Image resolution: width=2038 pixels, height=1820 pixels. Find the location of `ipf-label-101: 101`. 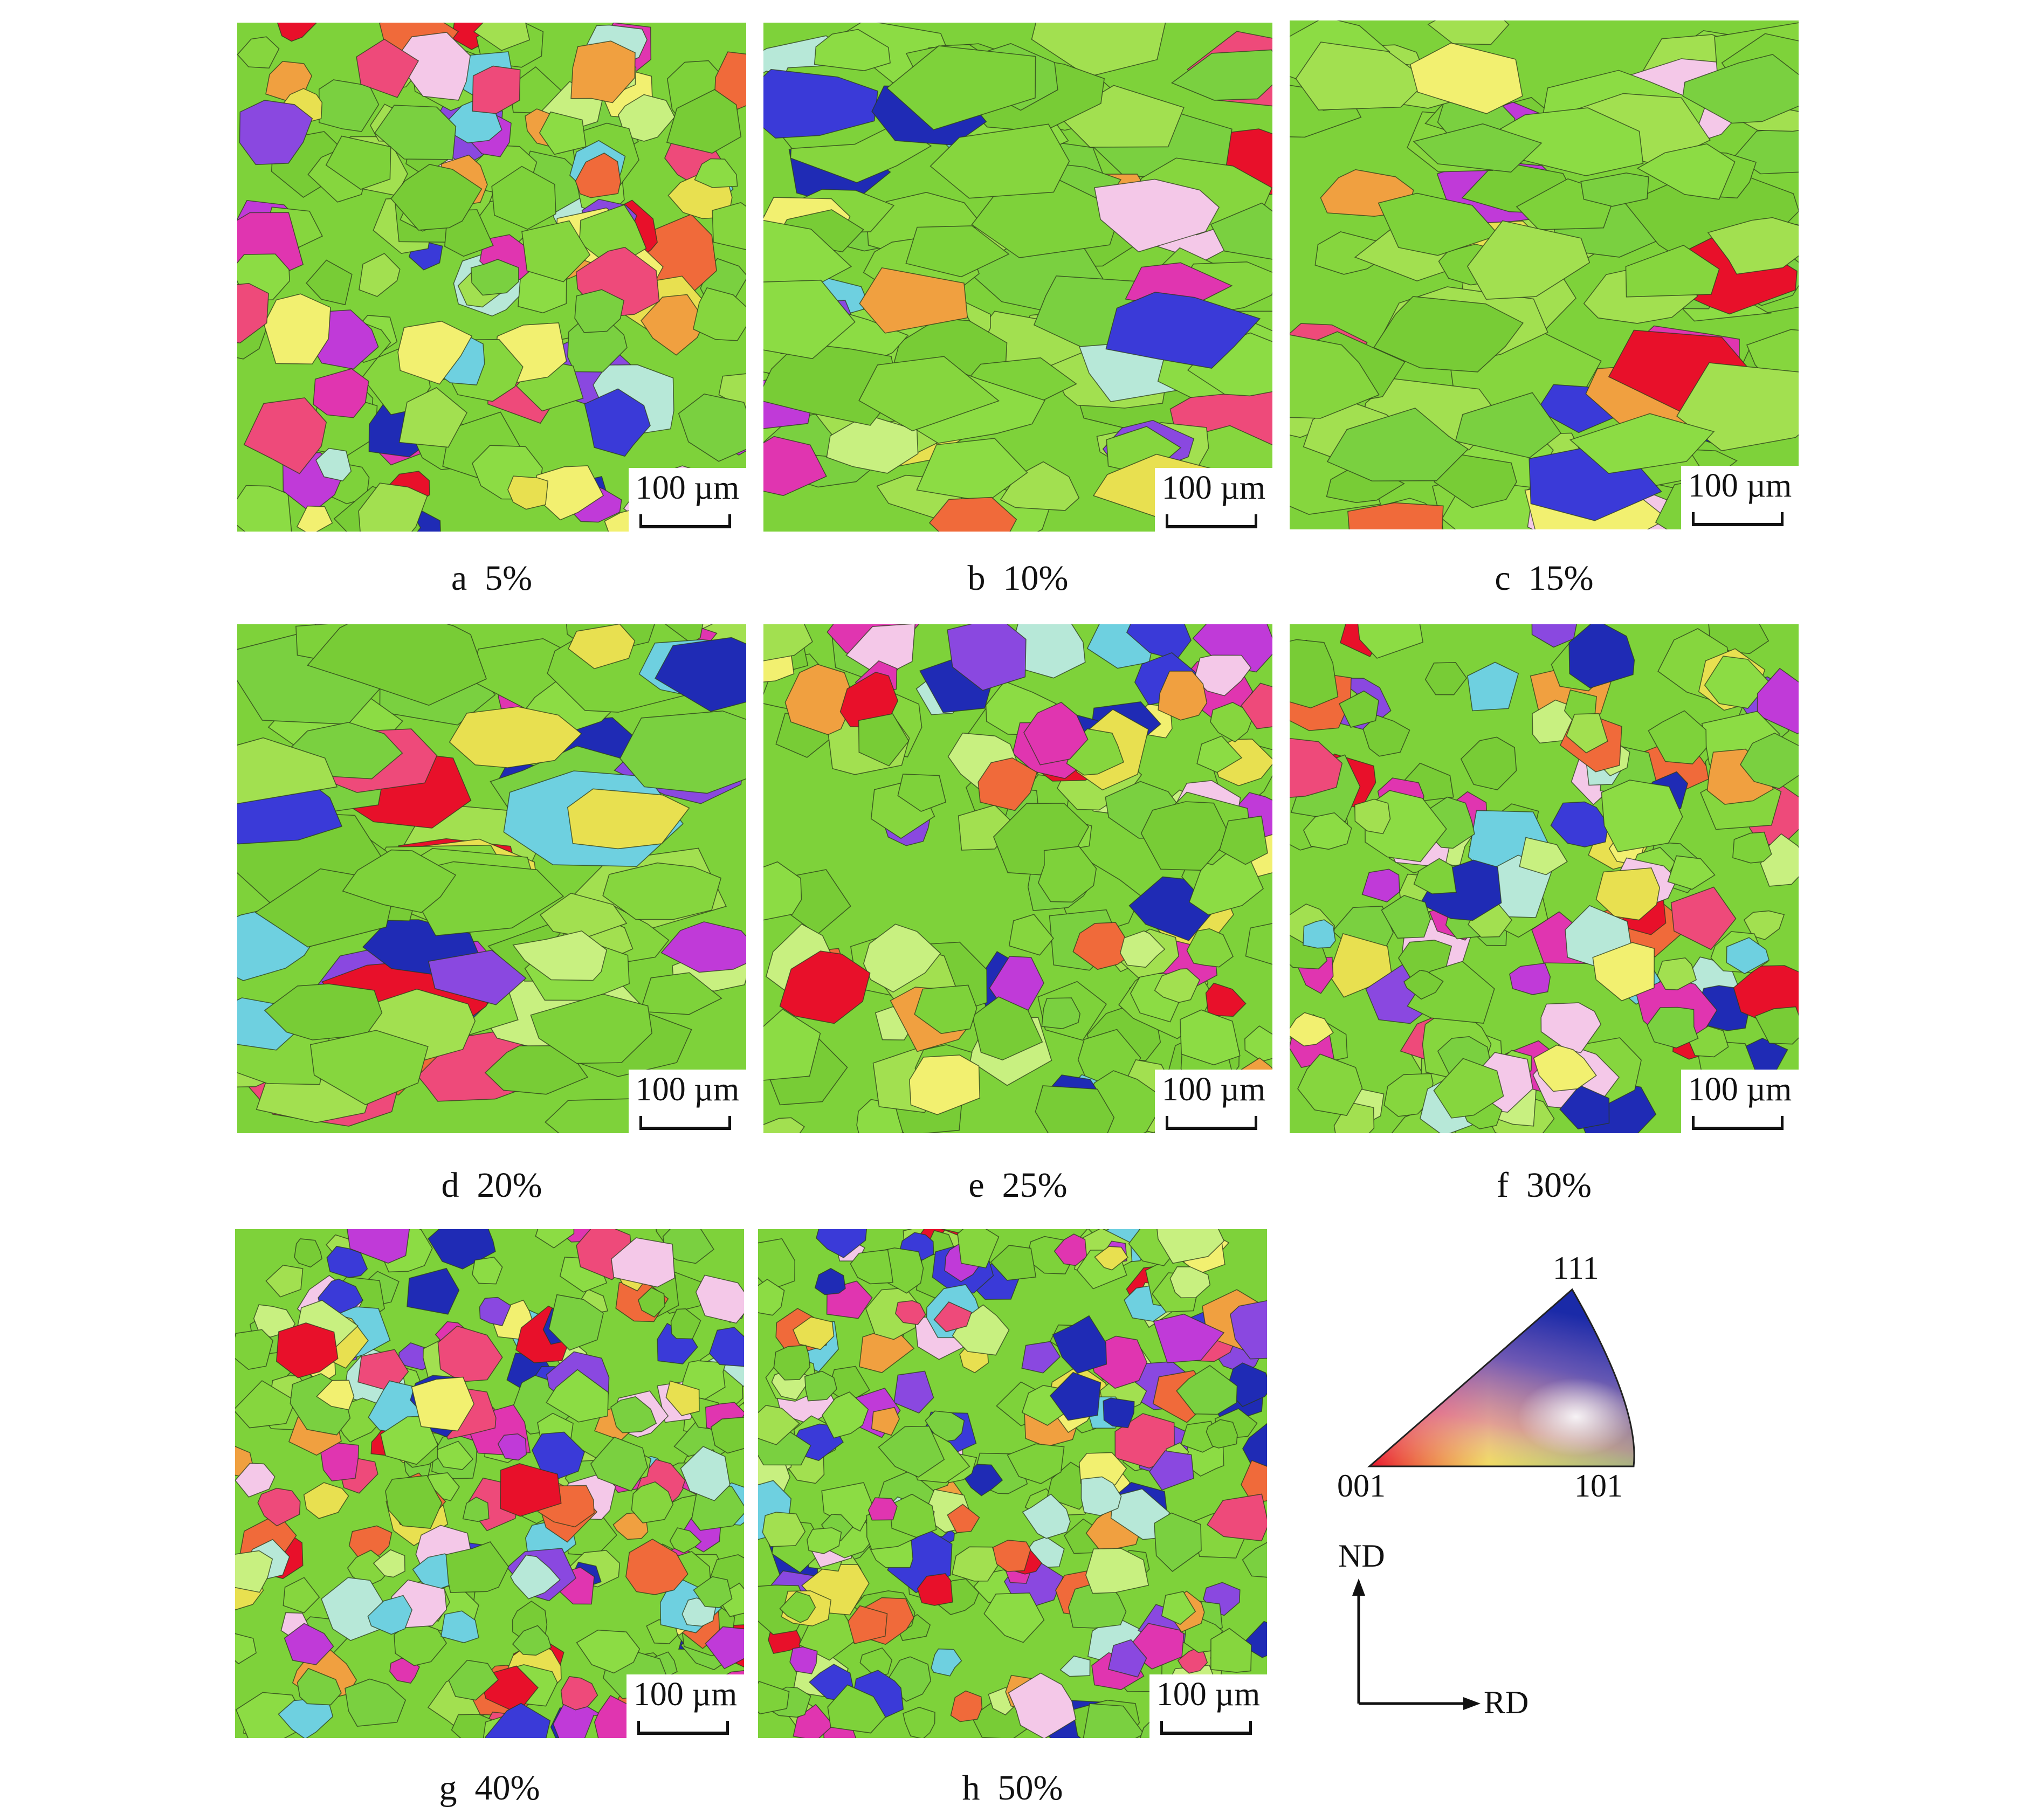

ipf-label-101: 101 is located at coordinates (1598, 1486).